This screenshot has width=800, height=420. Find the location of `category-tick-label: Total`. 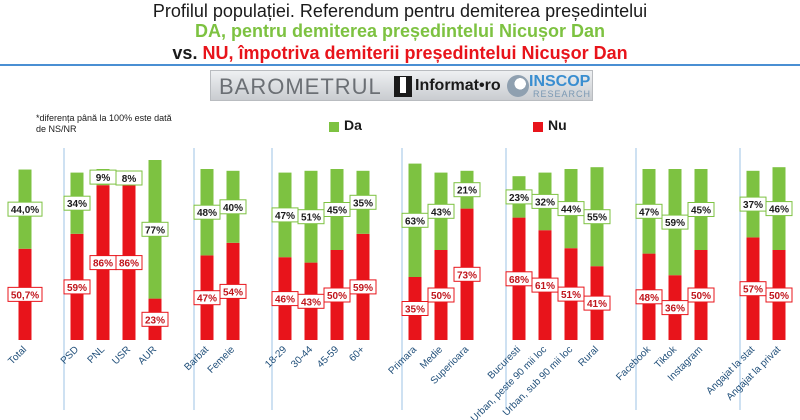

category-tick-label: Total is located at coordinates (17, 355).